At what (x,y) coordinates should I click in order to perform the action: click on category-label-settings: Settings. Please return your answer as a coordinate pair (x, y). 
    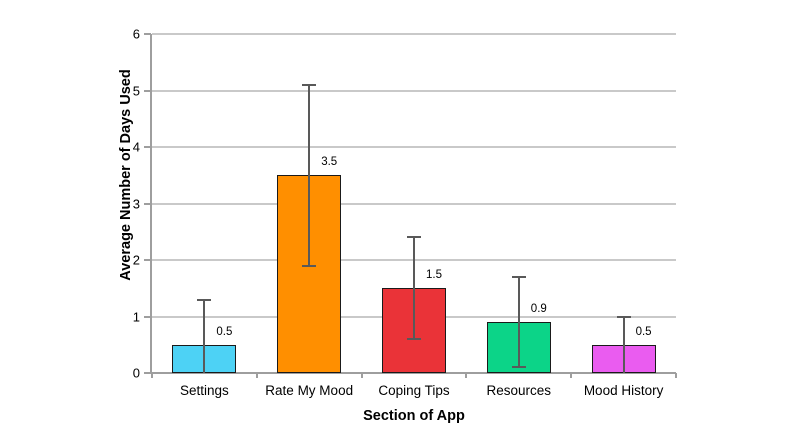
    Looking at the image, I should click on (204, 390).